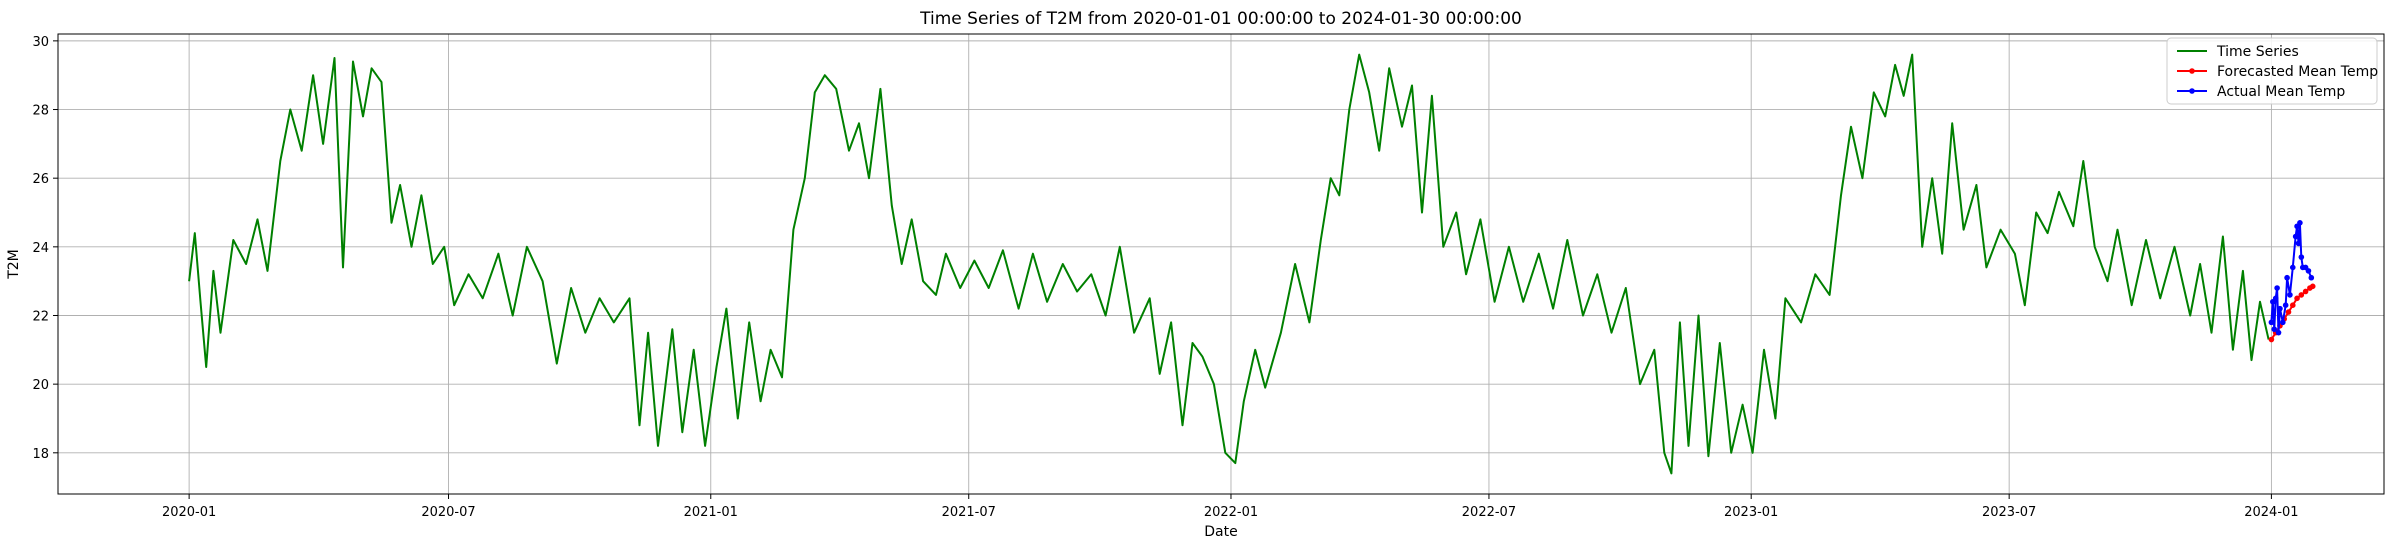 The height and width of the screenshot is (547, 2392). Describe the element at coordinates (189, 512) in the screenshot. I see `x-tick-label: 2020-01` at that location.